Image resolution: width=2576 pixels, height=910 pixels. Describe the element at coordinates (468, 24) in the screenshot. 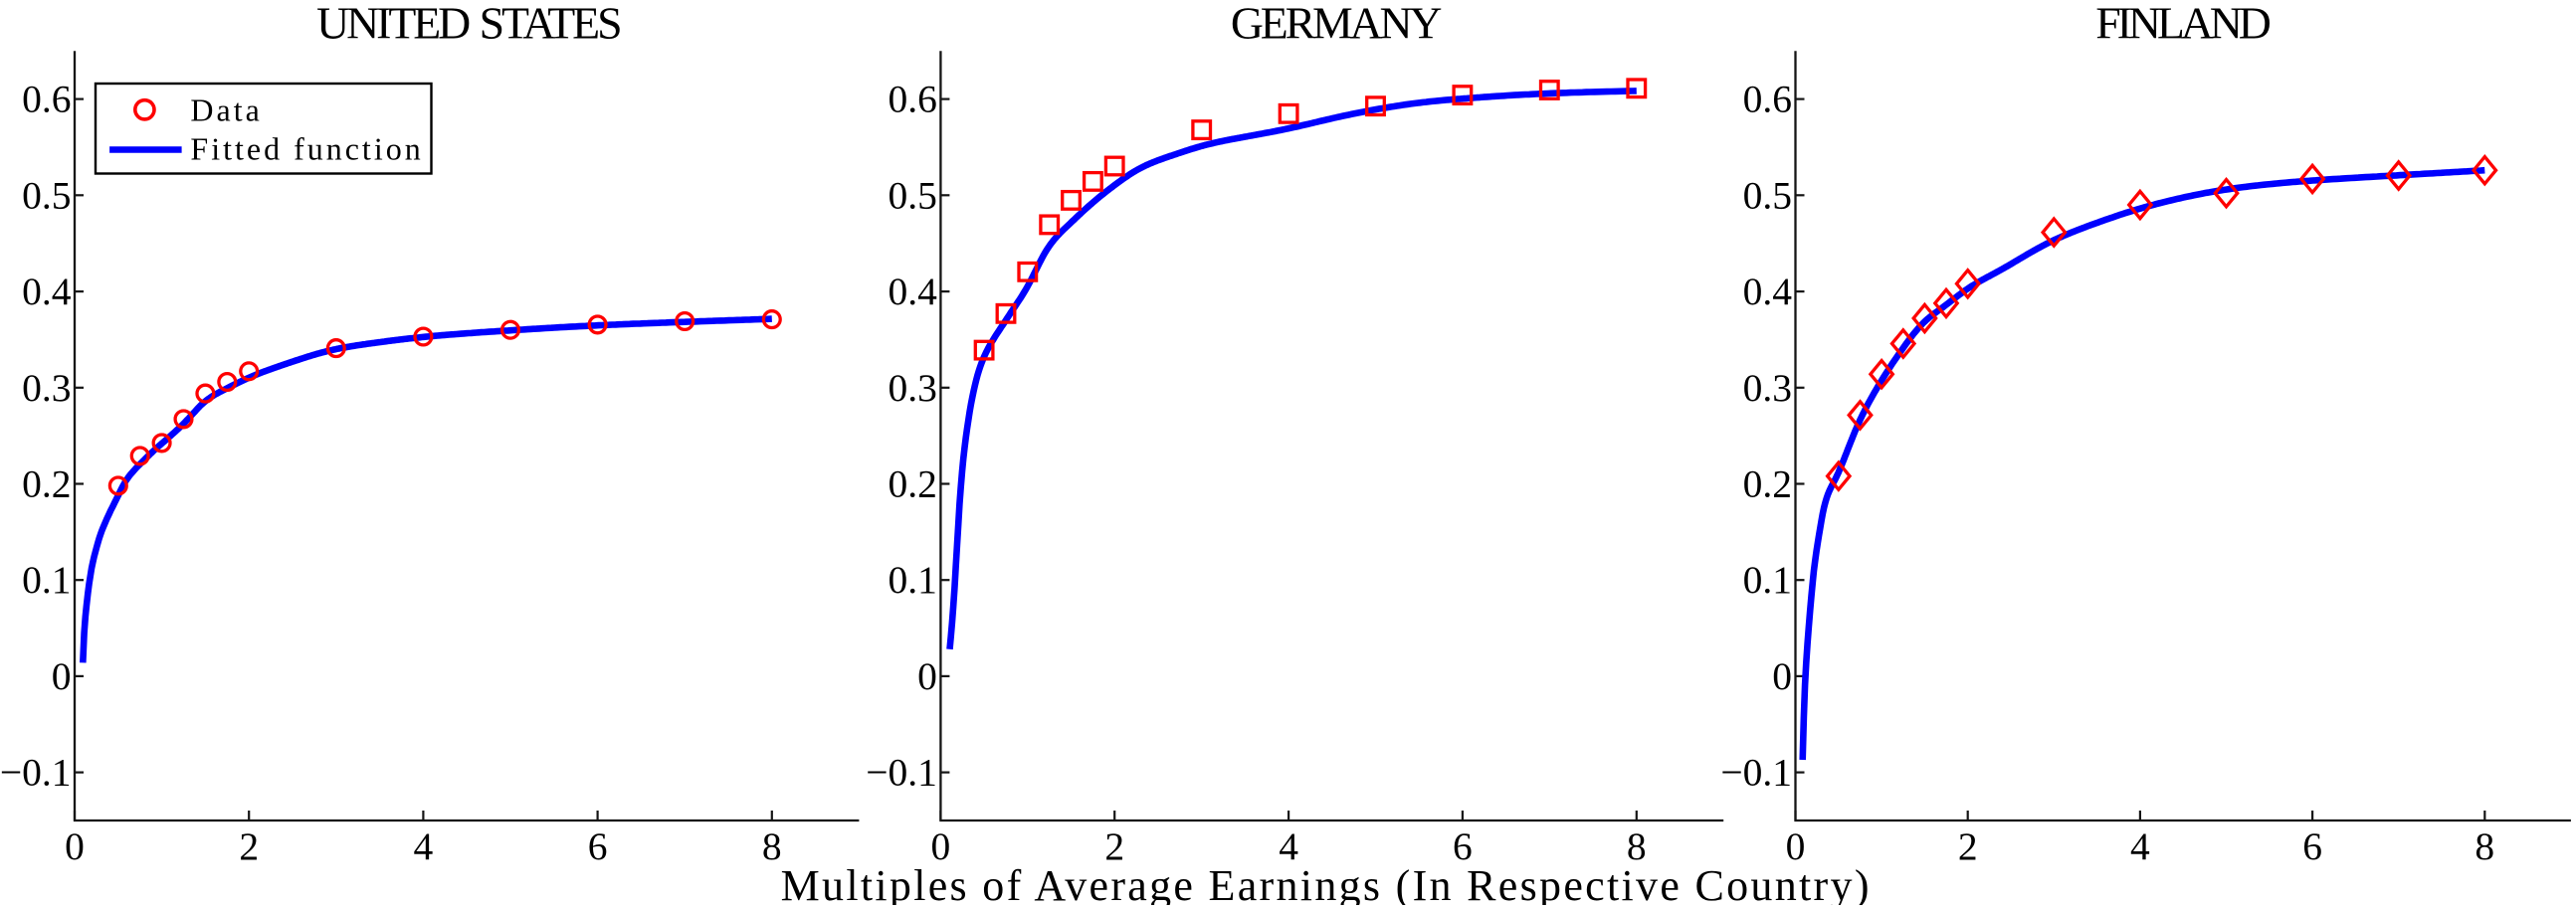

I see `svg-text: UNITED STATES` at that location.